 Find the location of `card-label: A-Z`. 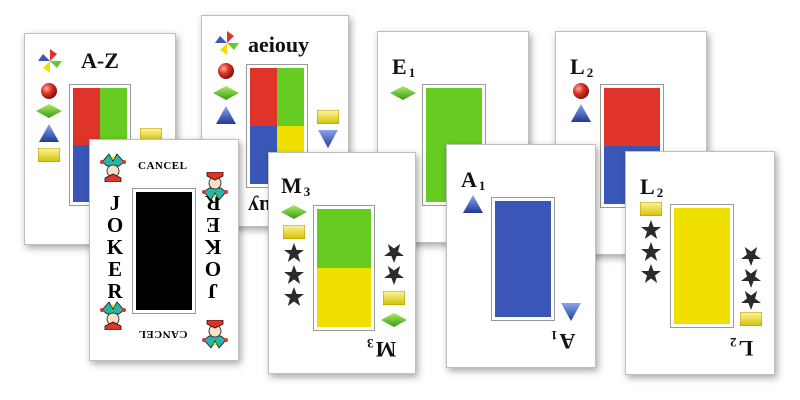

card-label: A-Z is located at coordinates (100, 60).